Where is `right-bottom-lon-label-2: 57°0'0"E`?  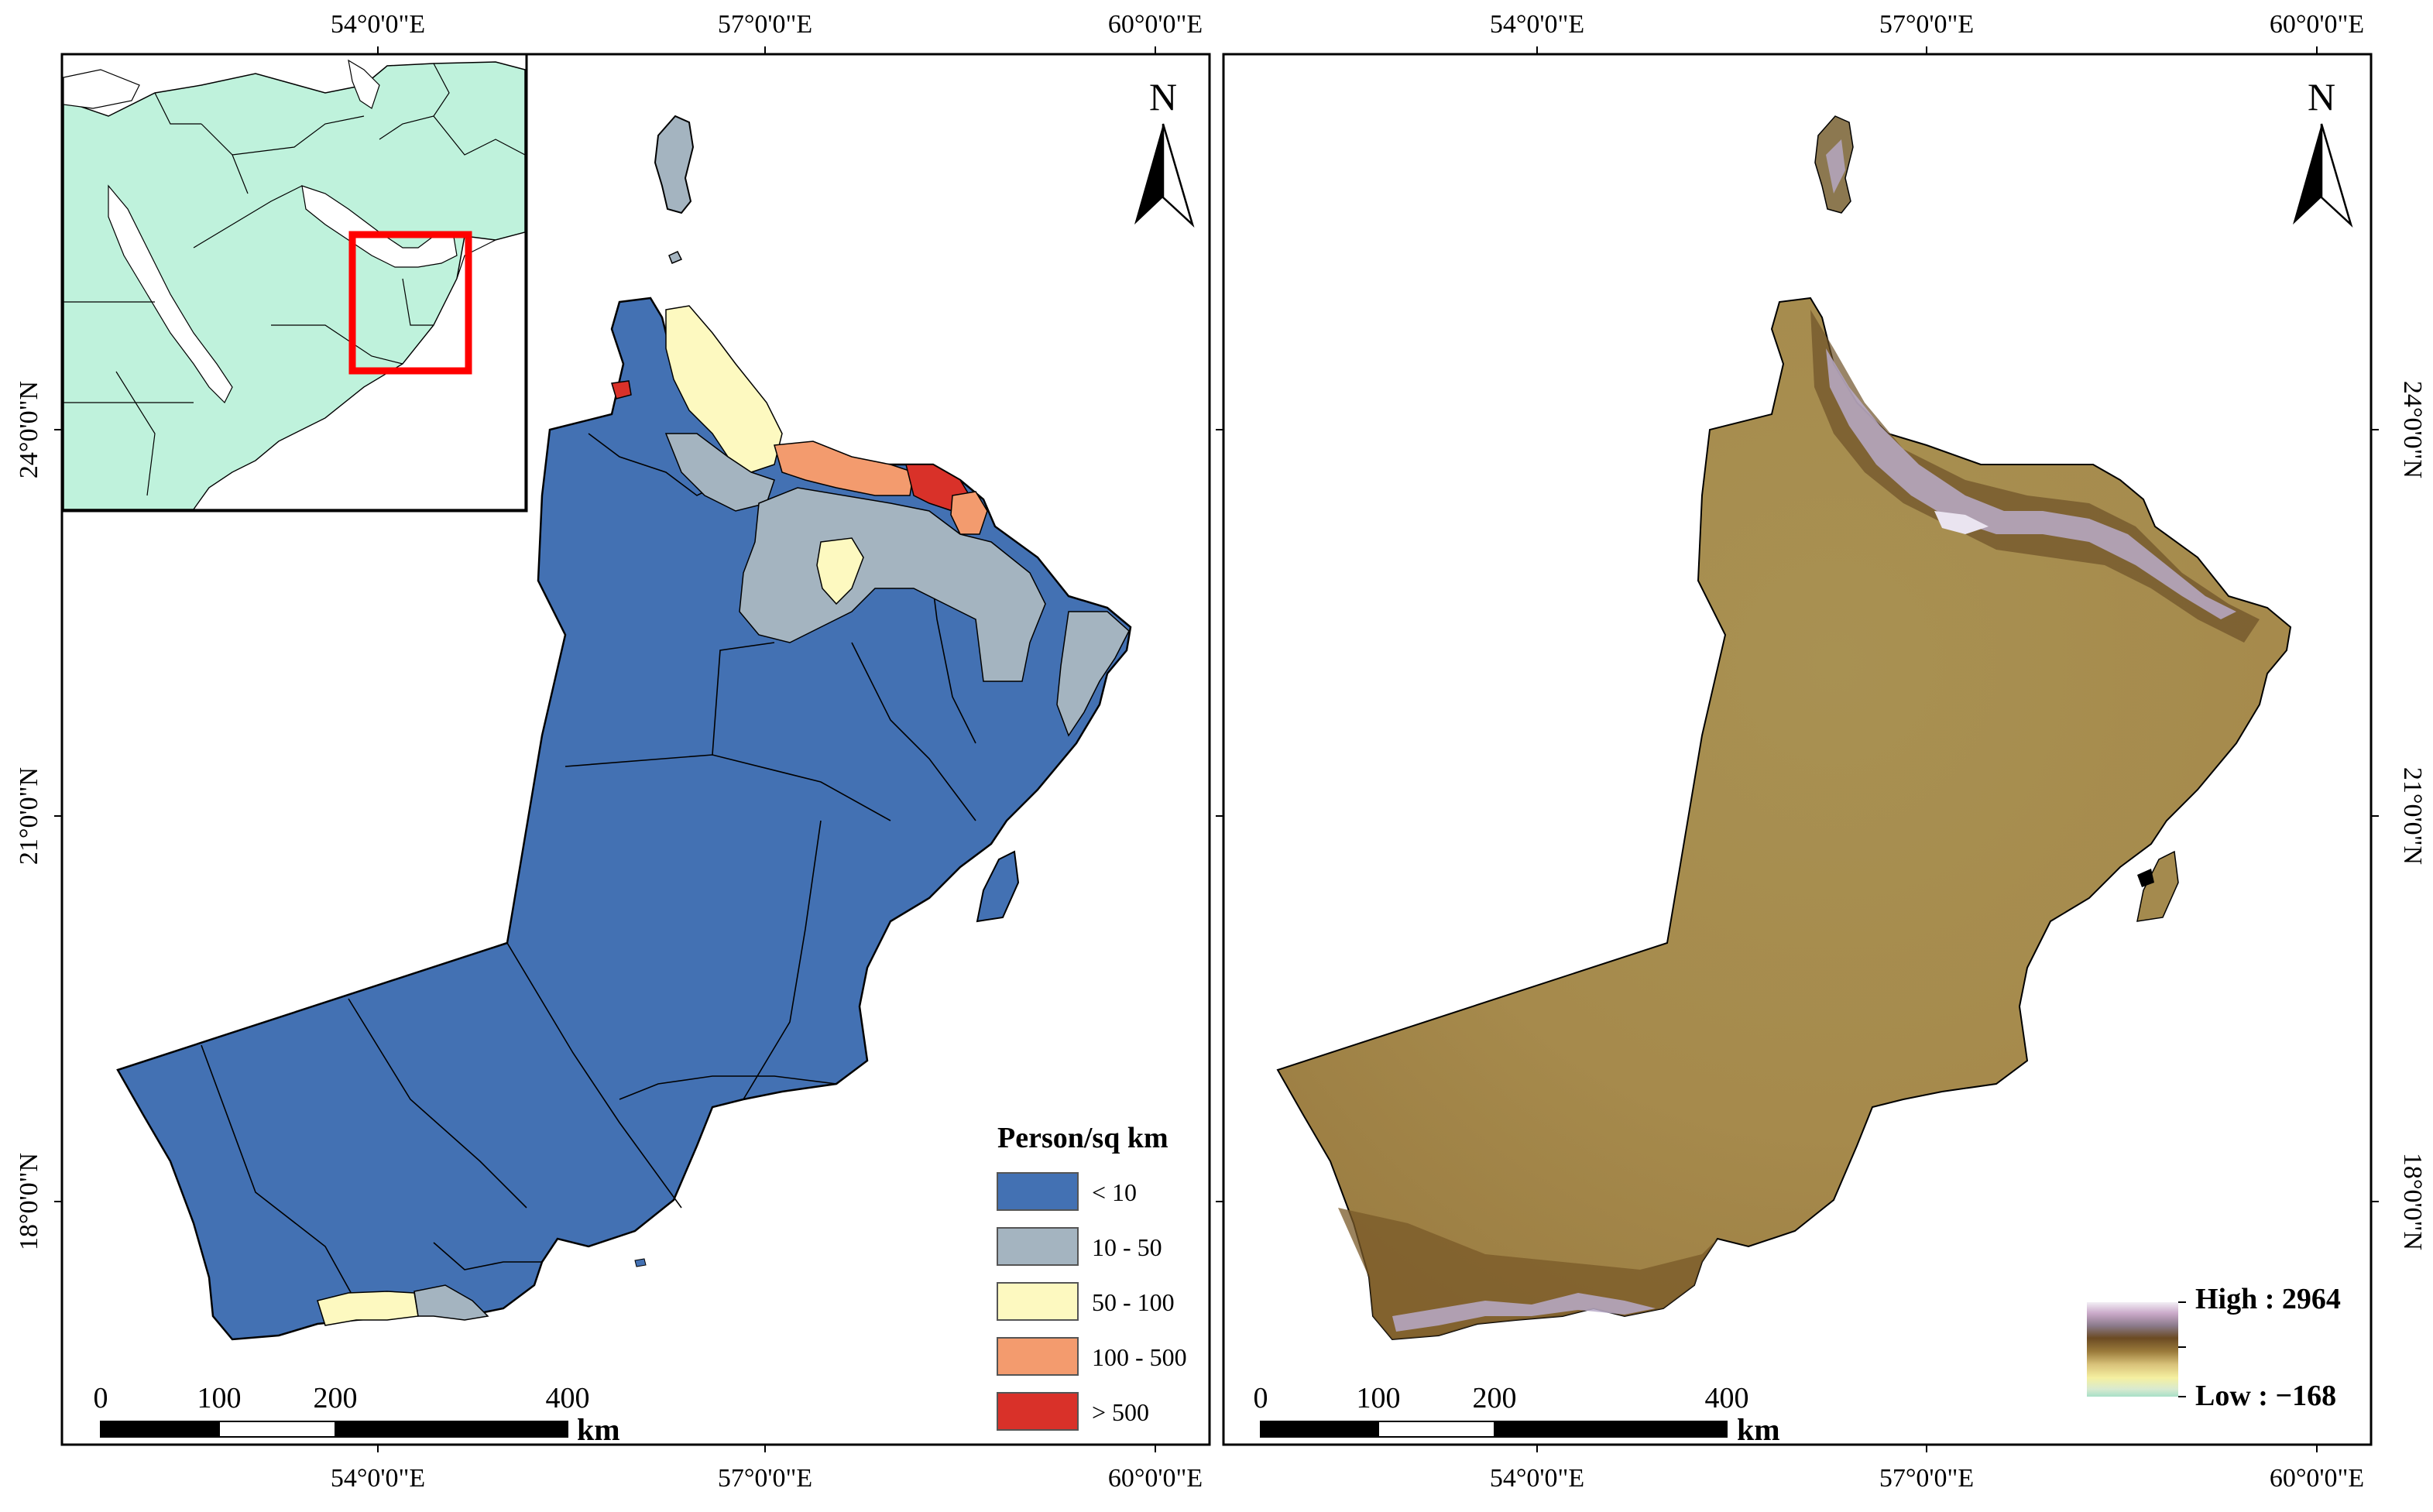 right-bottom-lon-label-2: 57°0'0"E is located at coordinates (1926, 1478).